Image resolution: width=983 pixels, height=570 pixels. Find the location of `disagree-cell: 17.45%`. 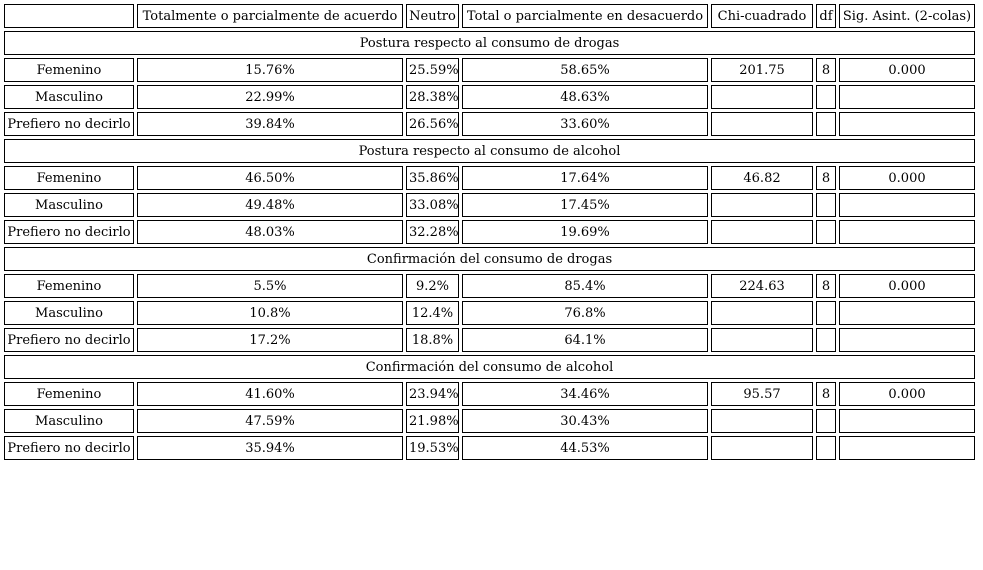

disagree-cell: 17.45% is located at coordinates (585, 205).